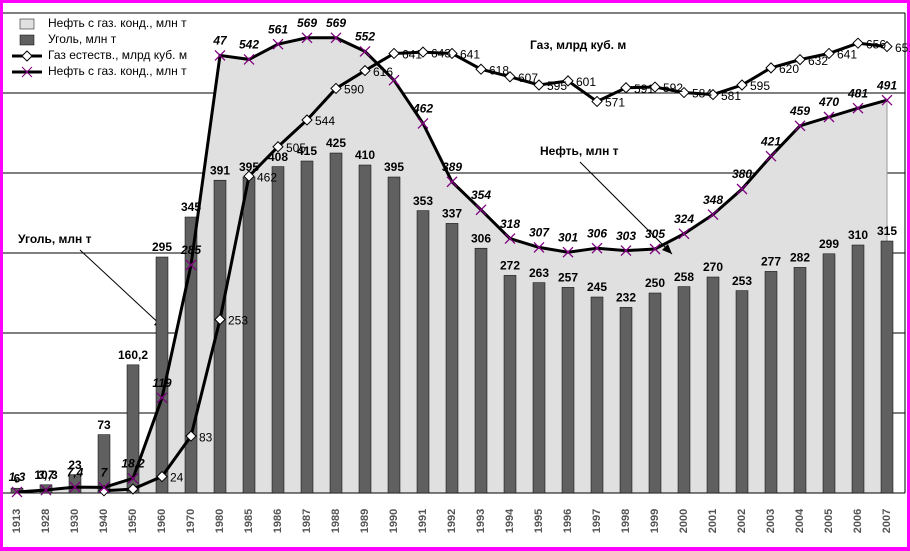 This screenshot has width=910, height=551. I want to click on data-label: 542, so click(249, 45).